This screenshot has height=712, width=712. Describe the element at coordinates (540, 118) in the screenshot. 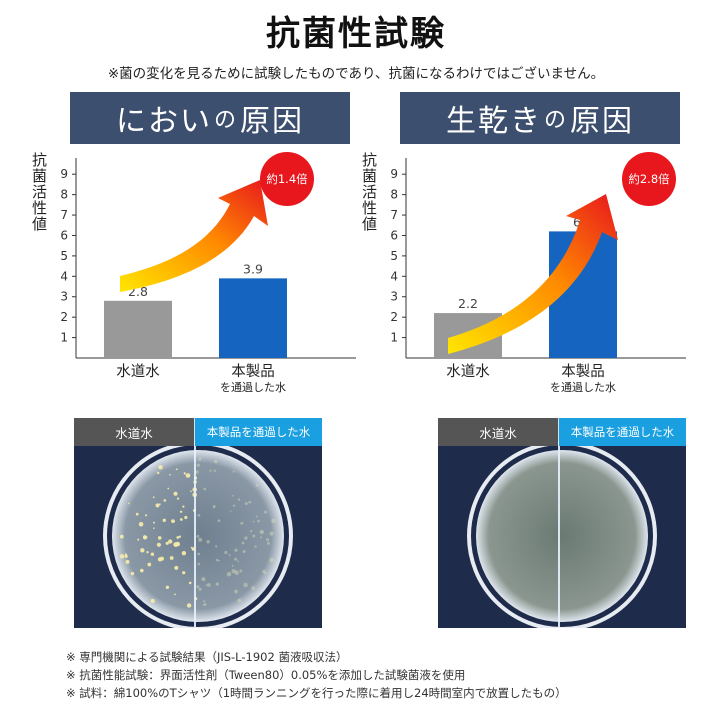

I see `chart-banner: 生乾き の 原因` at that location.